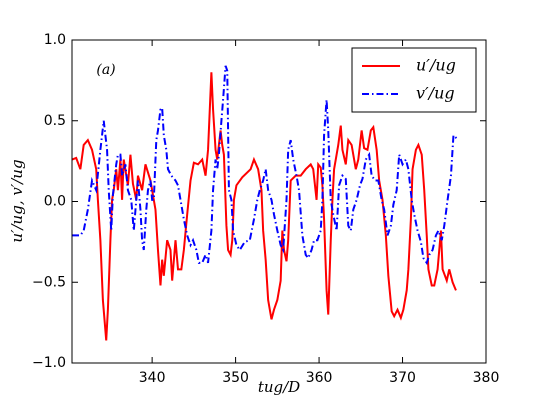  I want to click on y-tick-label: −1.0, so click(49, 363).